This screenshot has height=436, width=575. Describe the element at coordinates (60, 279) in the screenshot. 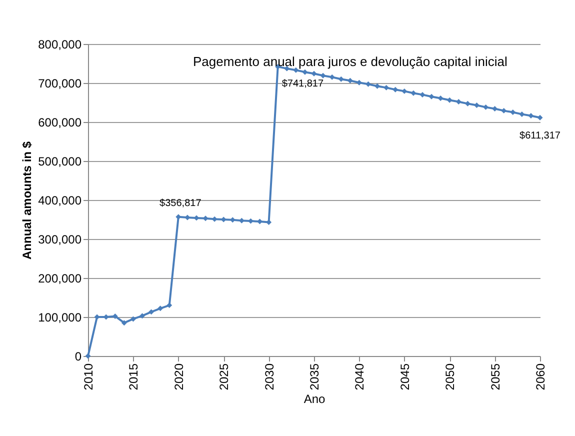

I see `y-tick-label: 200,000` at that location.